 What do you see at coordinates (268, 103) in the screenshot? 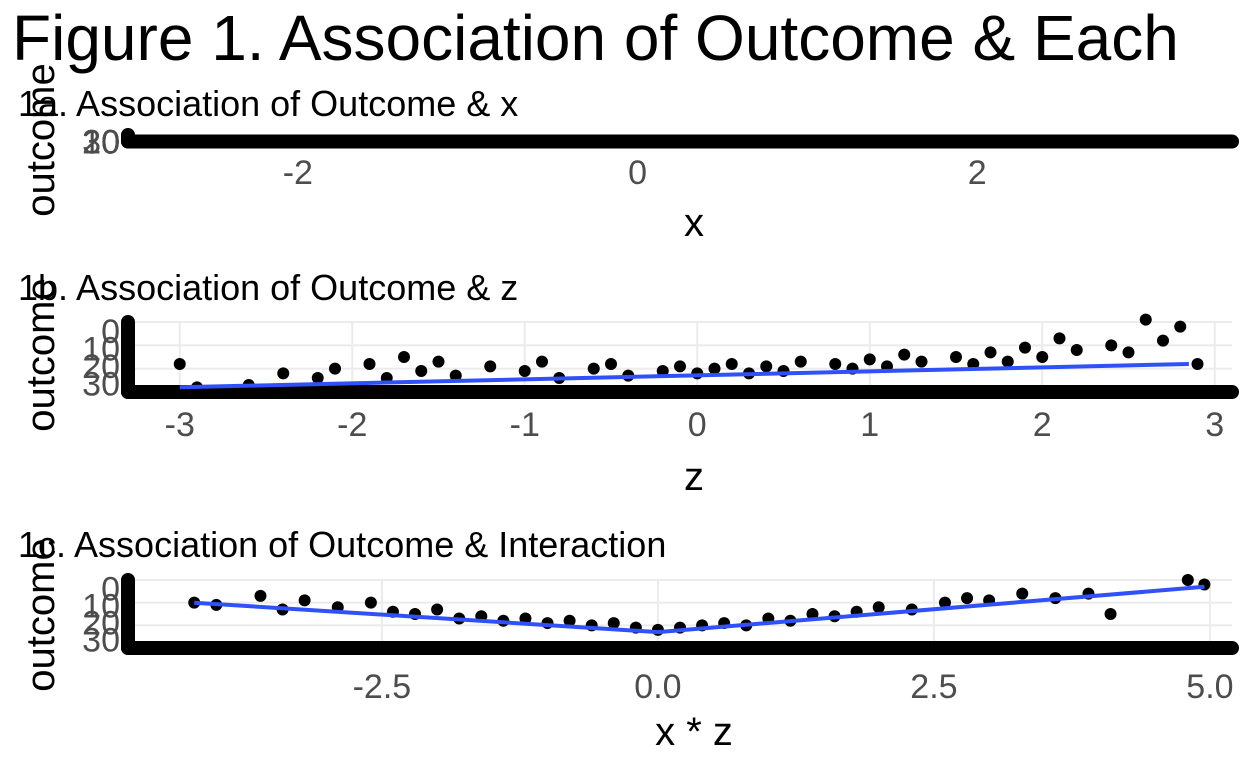
I see `panel-title: 1a. Association of Outcome & x` at bounding box center [268, 103].